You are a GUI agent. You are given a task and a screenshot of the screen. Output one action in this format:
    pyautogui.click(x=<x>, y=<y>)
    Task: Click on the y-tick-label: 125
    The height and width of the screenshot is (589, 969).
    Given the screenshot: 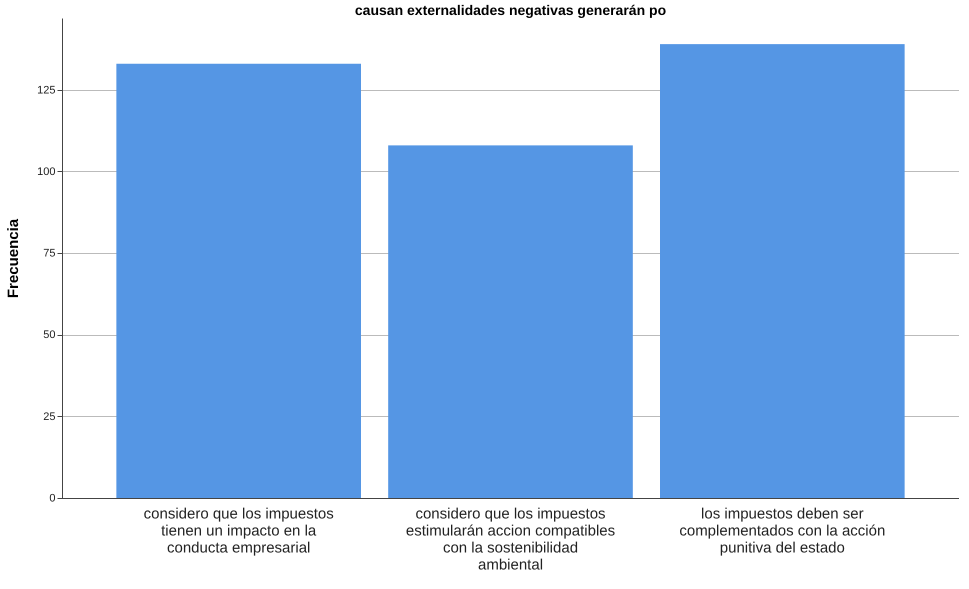 What is the action you would take?
    pyautogui.click(x=46, y=90)
    